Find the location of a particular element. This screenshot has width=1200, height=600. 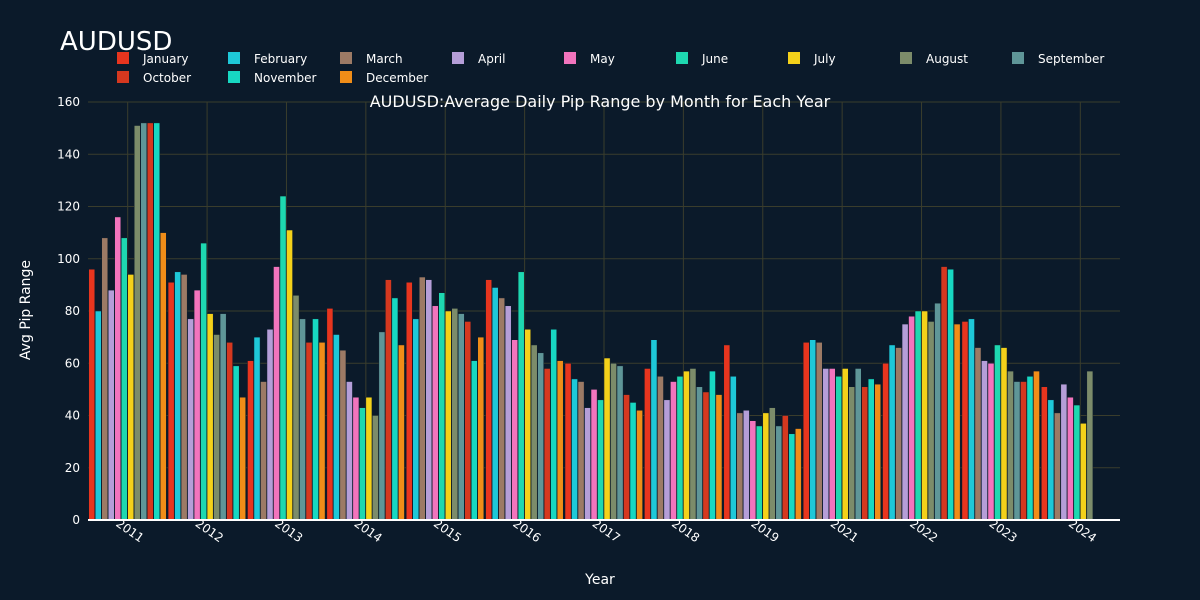

bar-january-2017 is located at coordinates (568, 442).